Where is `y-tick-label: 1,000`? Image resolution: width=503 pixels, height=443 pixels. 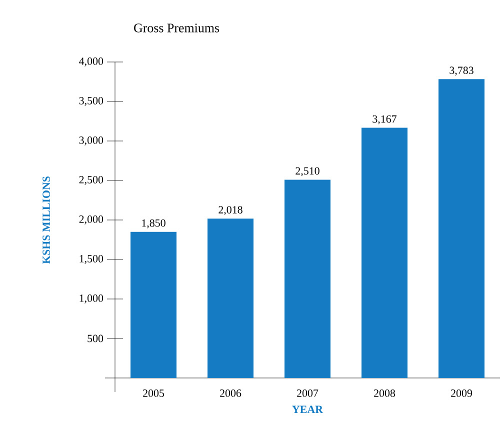
y-tick-label: 1,000 is located at coordinates (92, 299).